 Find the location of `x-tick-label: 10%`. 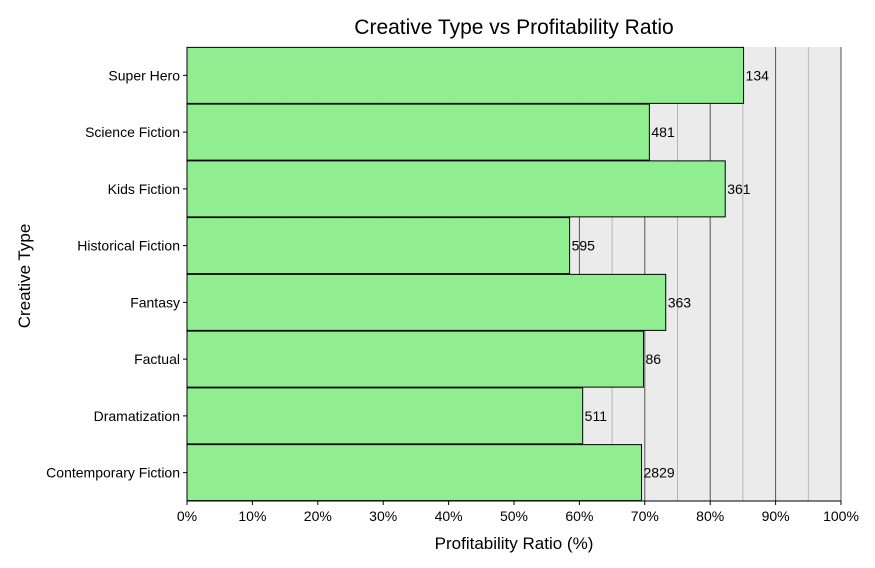

x-tick-label: 10% is located at coordinates (252, 516).